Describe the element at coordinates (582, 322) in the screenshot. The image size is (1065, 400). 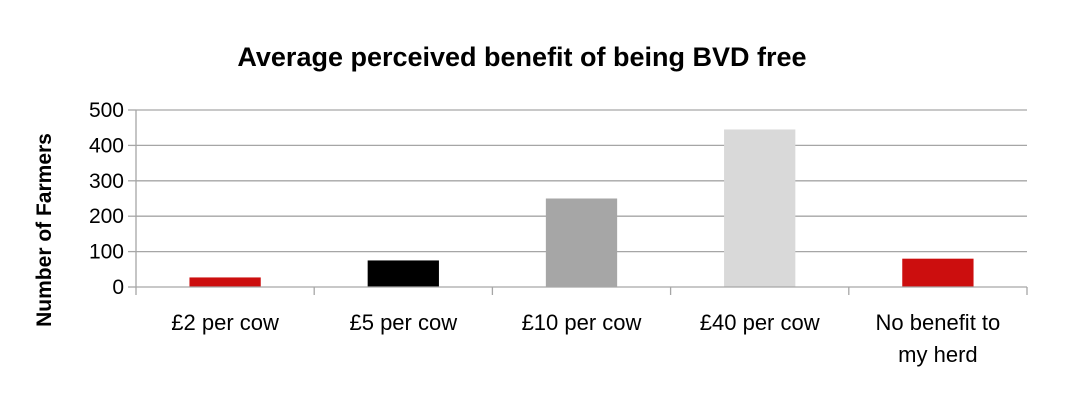
I see `x-category-label: £10 per cow` at that location.